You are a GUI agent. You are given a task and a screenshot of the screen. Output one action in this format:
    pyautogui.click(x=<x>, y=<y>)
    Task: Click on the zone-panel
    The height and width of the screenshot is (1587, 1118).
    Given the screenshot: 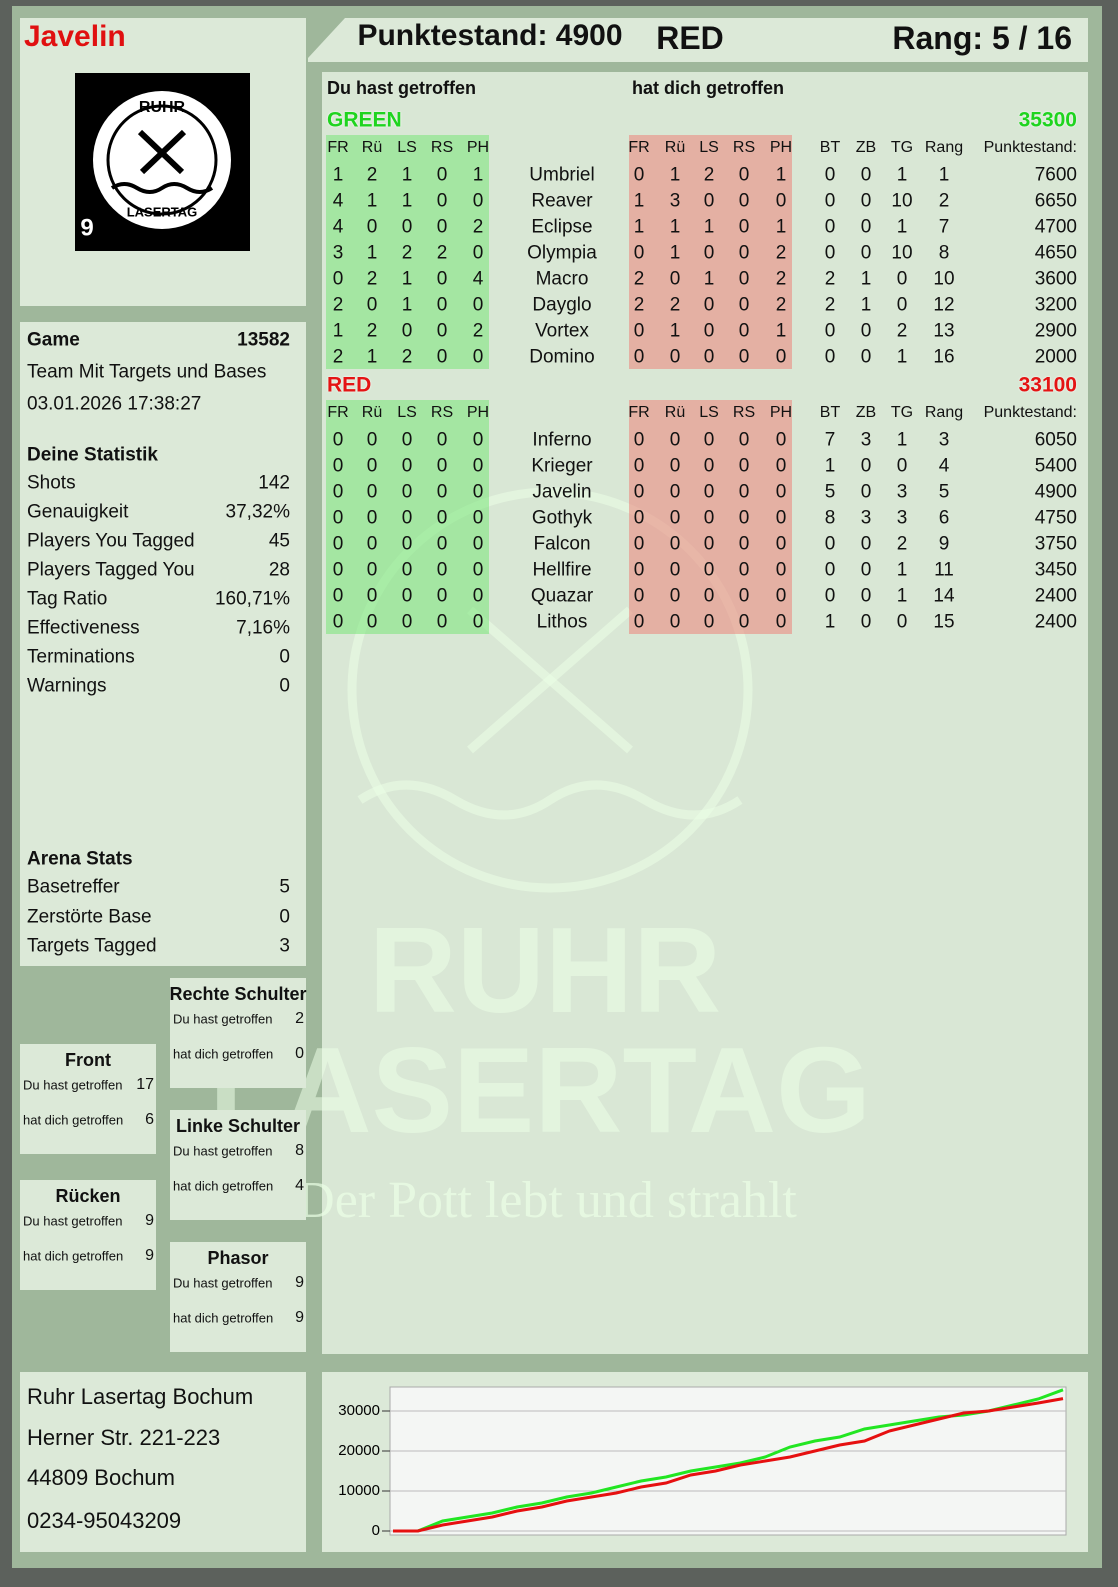 What is the action you would take?
    pyautogui.click(x=88, y=1235)
    